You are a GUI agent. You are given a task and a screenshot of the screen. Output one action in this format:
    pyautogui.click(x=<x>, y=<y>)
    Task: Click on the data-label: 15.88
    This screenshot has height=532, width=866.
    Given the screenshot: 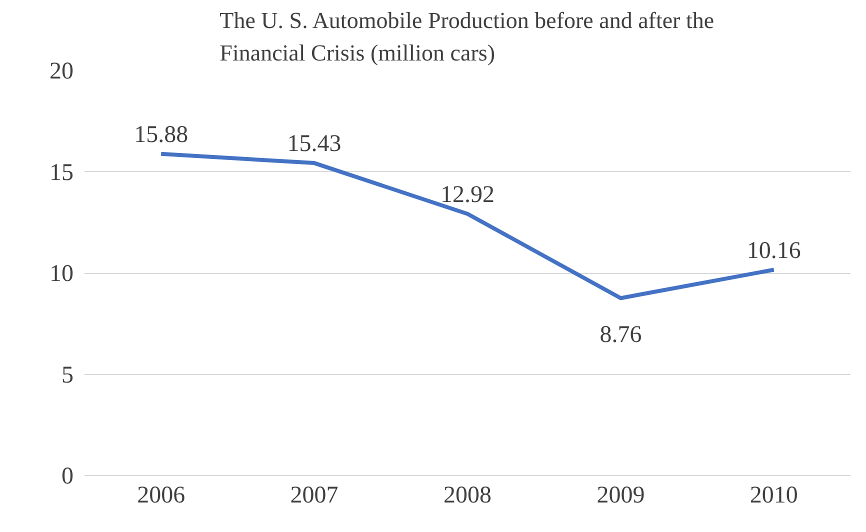 What is the action you would take?
    pyautogui.click(x=161, y=135)
    